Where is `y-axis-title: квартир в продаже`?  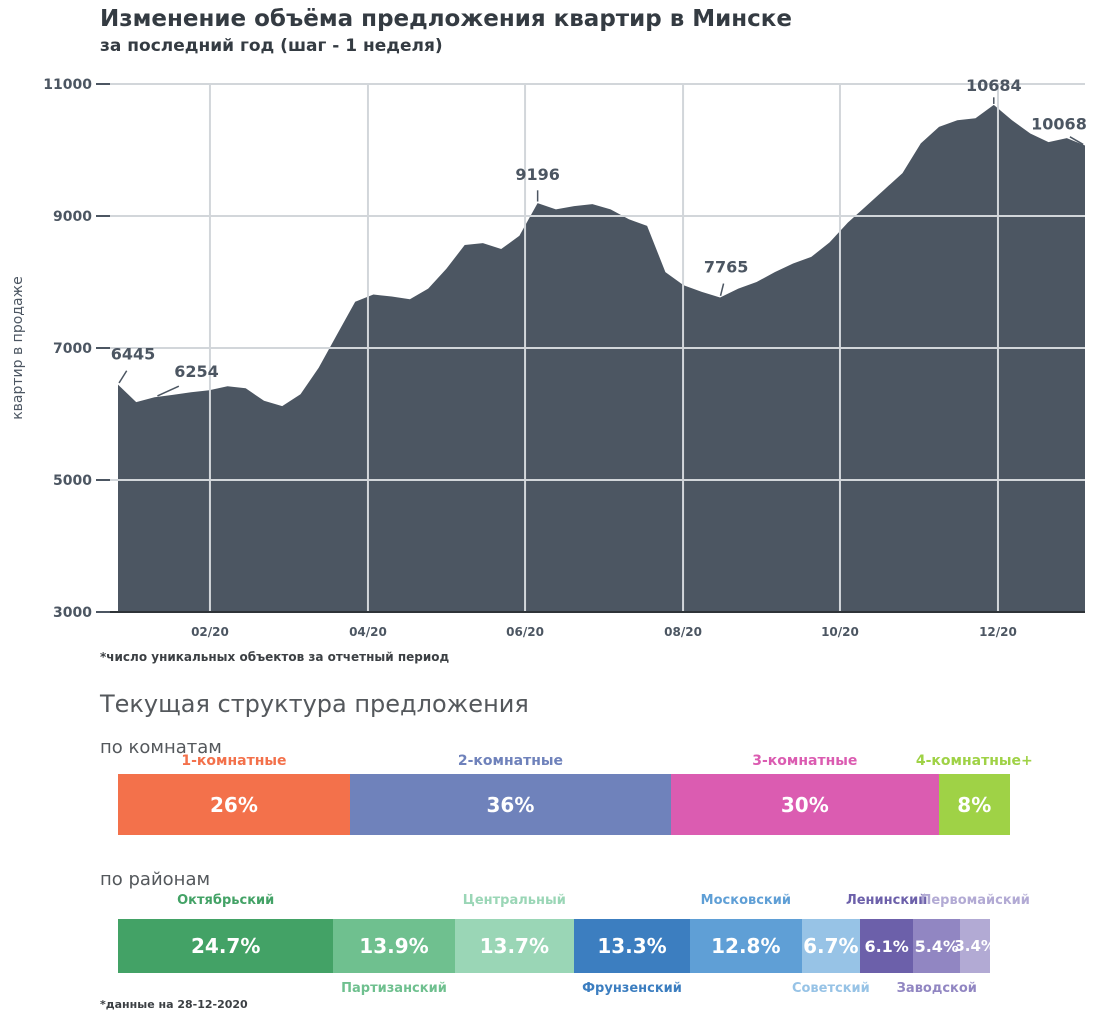
y-axis-title: квартир в продаже is located at coordinates (18, 348).